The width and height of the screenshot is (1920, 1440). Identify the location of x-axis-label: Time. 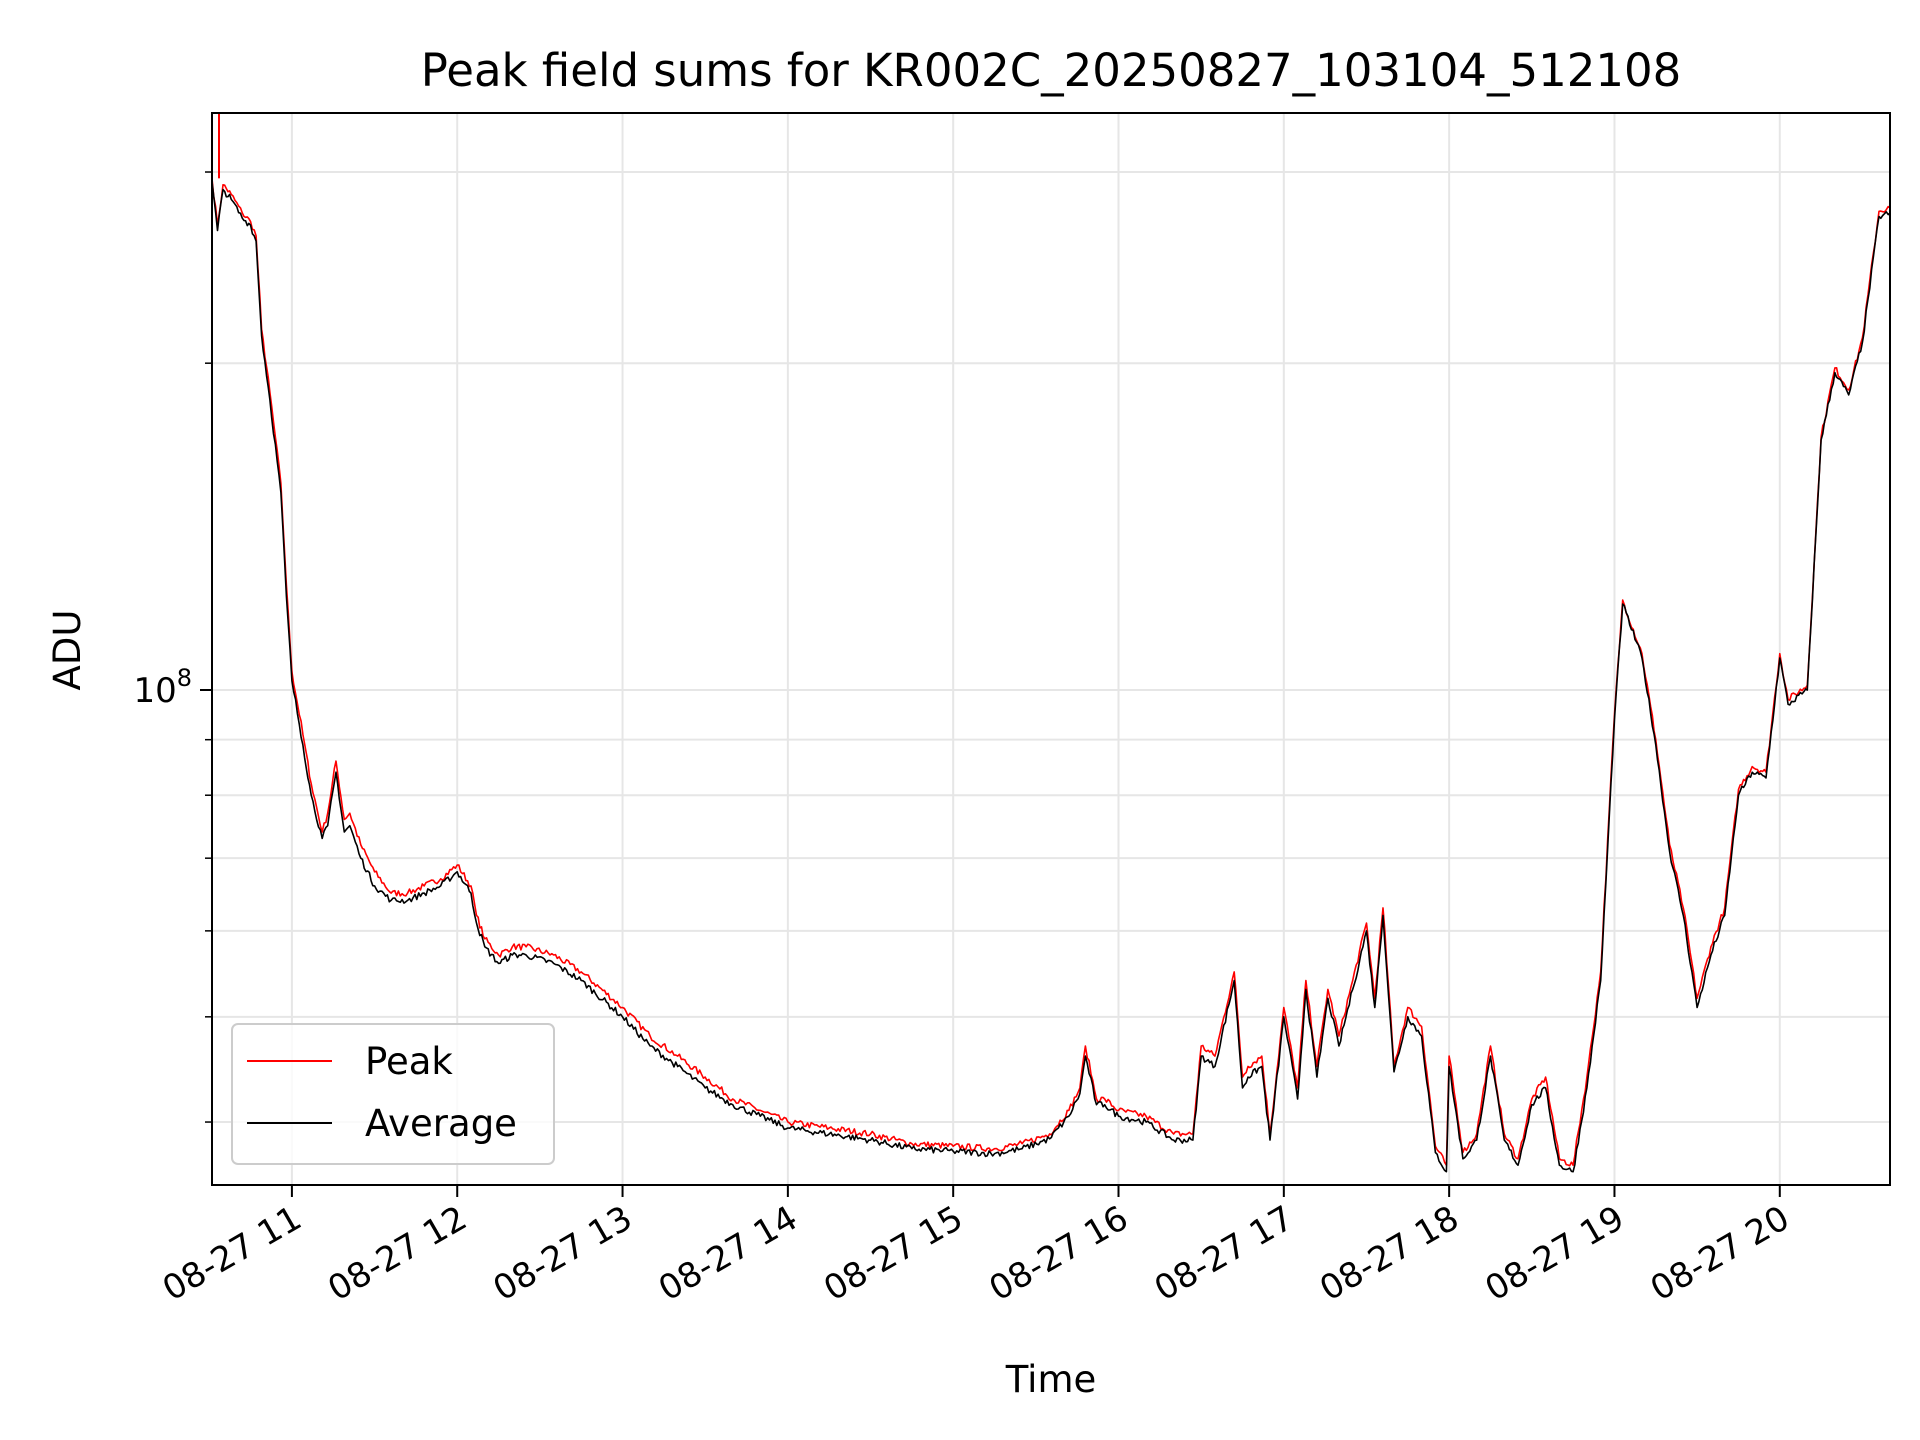
(1051, 1379).